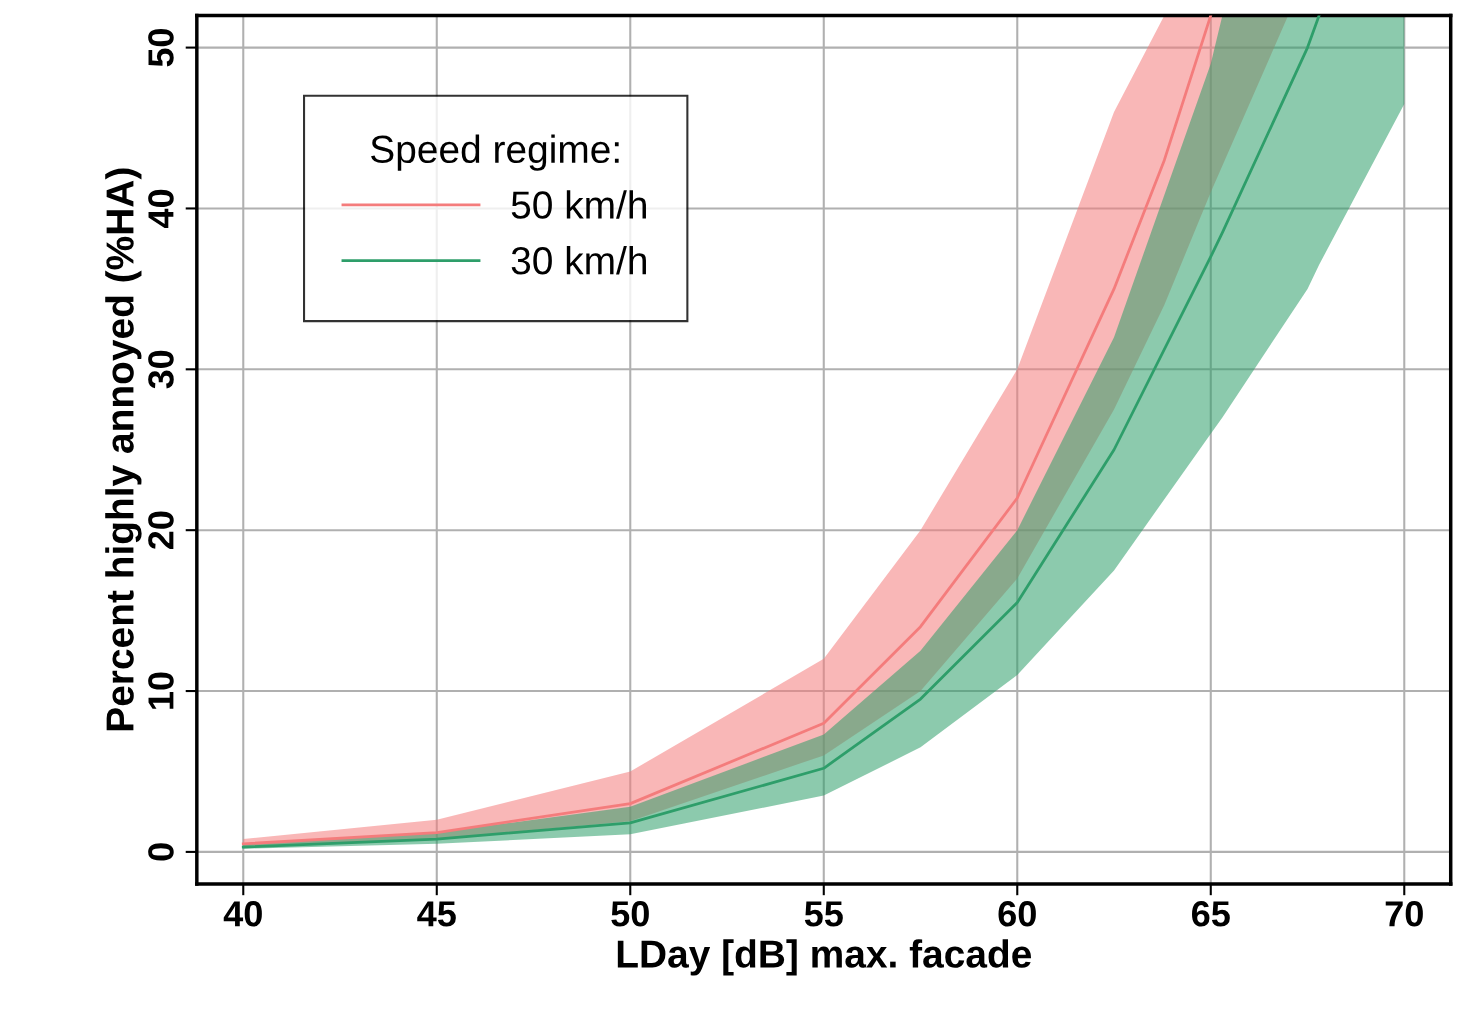 This screenshot has height=1028, width=1458. Describe the element at coordinates (495, 152) in the screenshot. I see `legend-title: Speed regime:` at that location.